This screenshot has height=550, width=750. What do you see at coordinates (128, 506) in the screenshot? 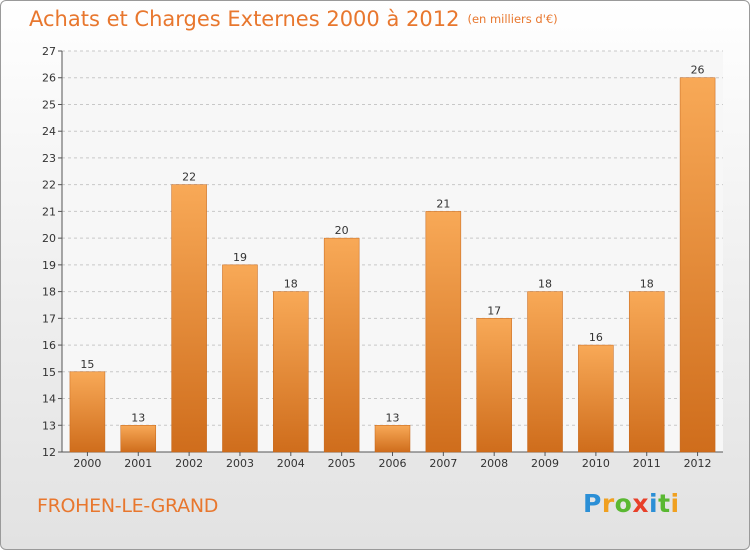
I see `town-name: FROHEN-LE-GRAND` at bounding box center [128, 506].